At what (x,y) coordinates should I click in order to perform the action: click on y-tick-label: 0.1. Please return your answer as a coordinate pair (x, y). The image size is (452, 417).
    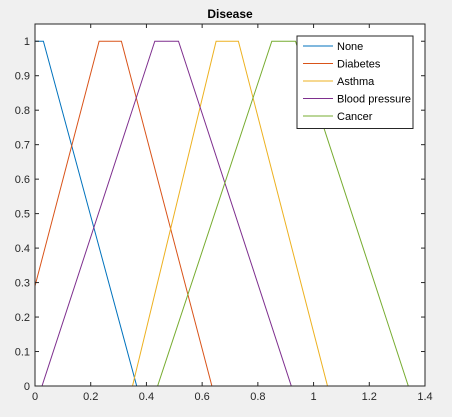
    Looking at the image, I should click on (22, 353).